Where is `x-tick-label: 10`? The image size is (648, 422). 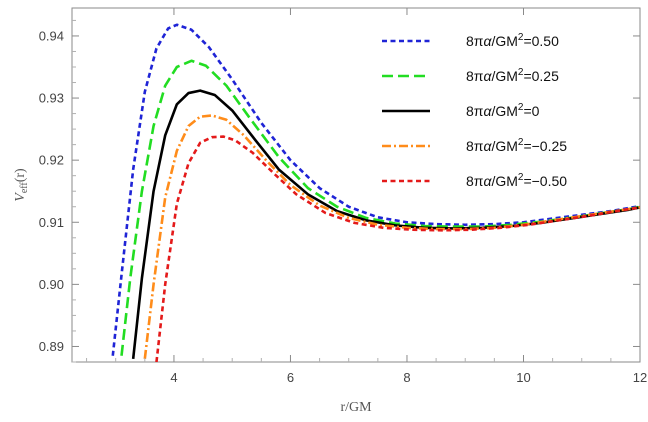 x-tick-label: 10 is located at coordinates (523, 377).